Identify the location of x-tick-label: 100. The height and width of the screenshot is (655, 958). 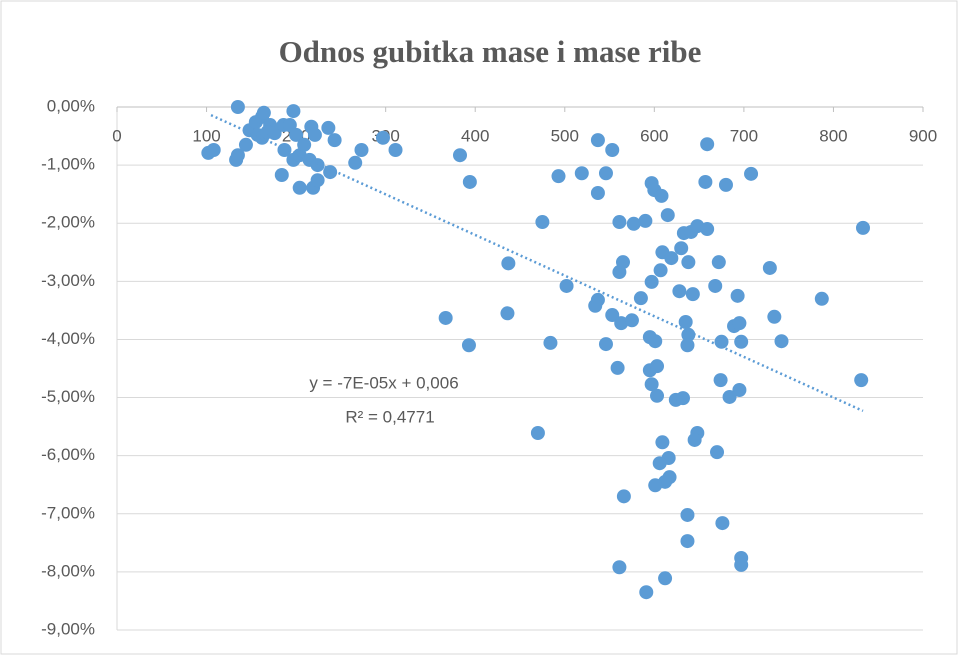
(206, 135).